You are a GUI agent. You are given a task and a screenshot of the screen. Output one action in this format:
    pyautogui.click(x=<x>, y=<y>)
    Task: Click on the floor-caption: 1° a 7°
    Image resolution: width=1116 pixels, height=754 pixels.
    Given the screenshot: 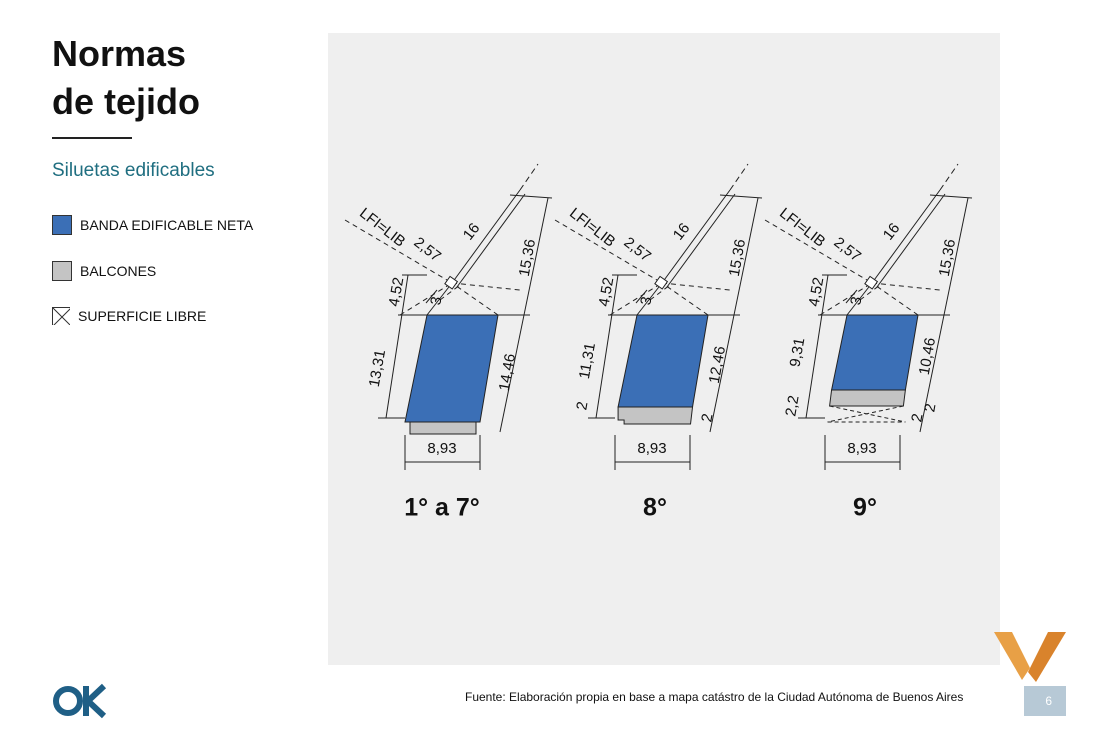 What is the action you would take?
    pyautogui.click(x=442, y=508)
    